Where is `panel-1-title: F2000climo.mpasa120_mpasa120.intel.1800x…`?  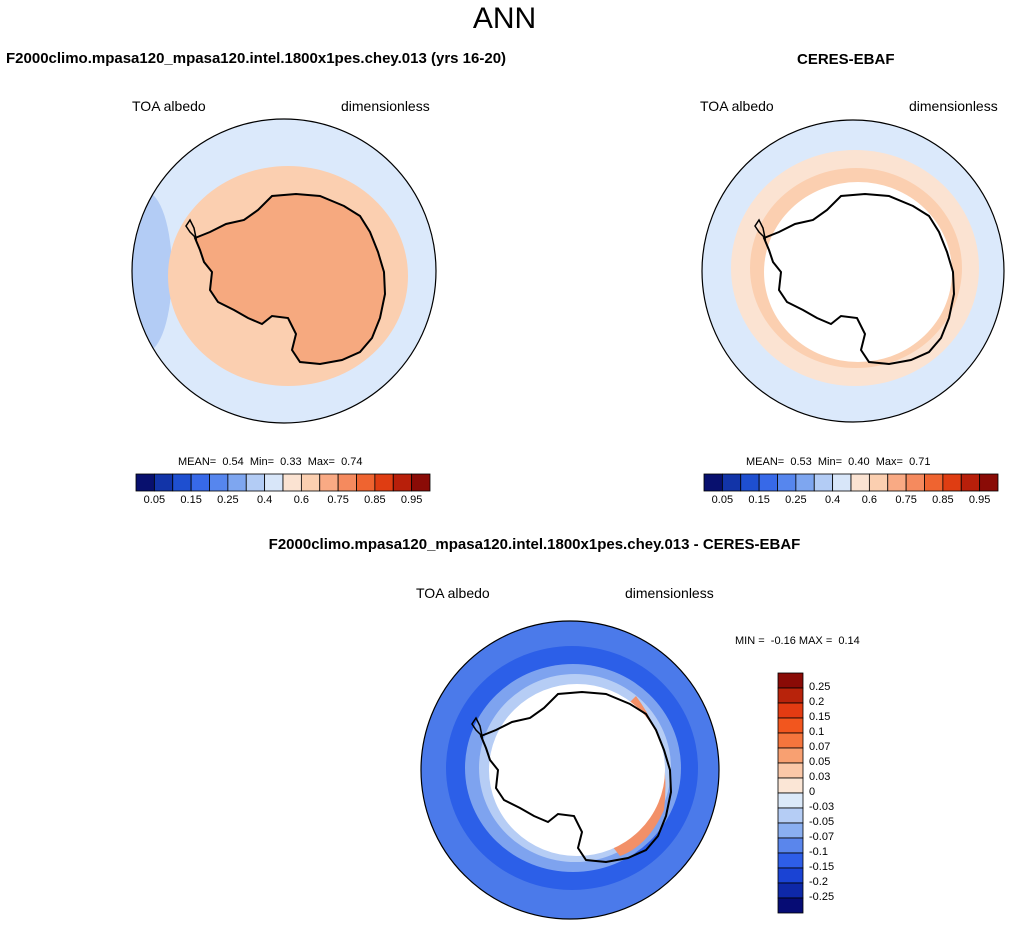
panel-1-title: F2000climo.mpasa120_mpasa120.intel.1800x… is located at coordinates (256, 58).